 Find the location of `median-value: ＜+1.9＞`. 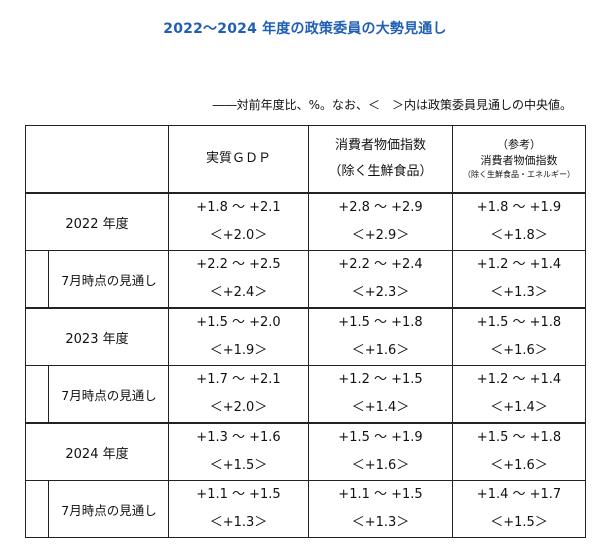

median-value: ＜+1.9＞ is located at coordinates (238, 350).